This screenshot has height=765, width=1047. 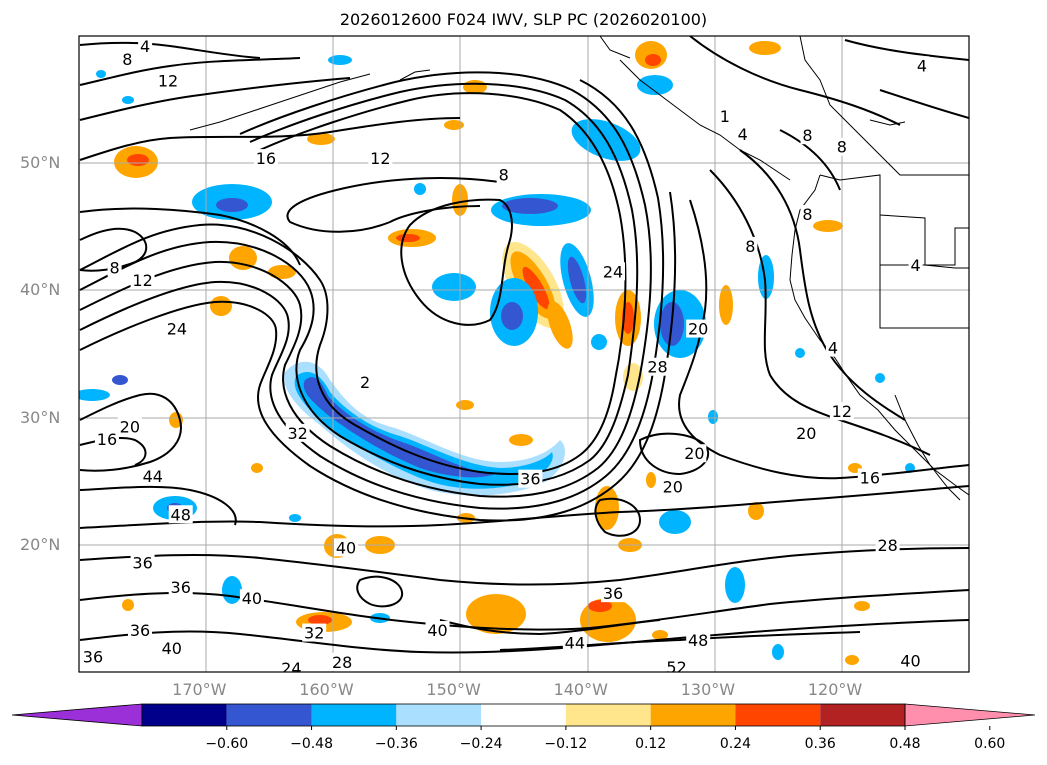 What do you see at coordinates (365, 382) in the screenshot?
I see `contour-label: 2` at bounding box center [365, 382].